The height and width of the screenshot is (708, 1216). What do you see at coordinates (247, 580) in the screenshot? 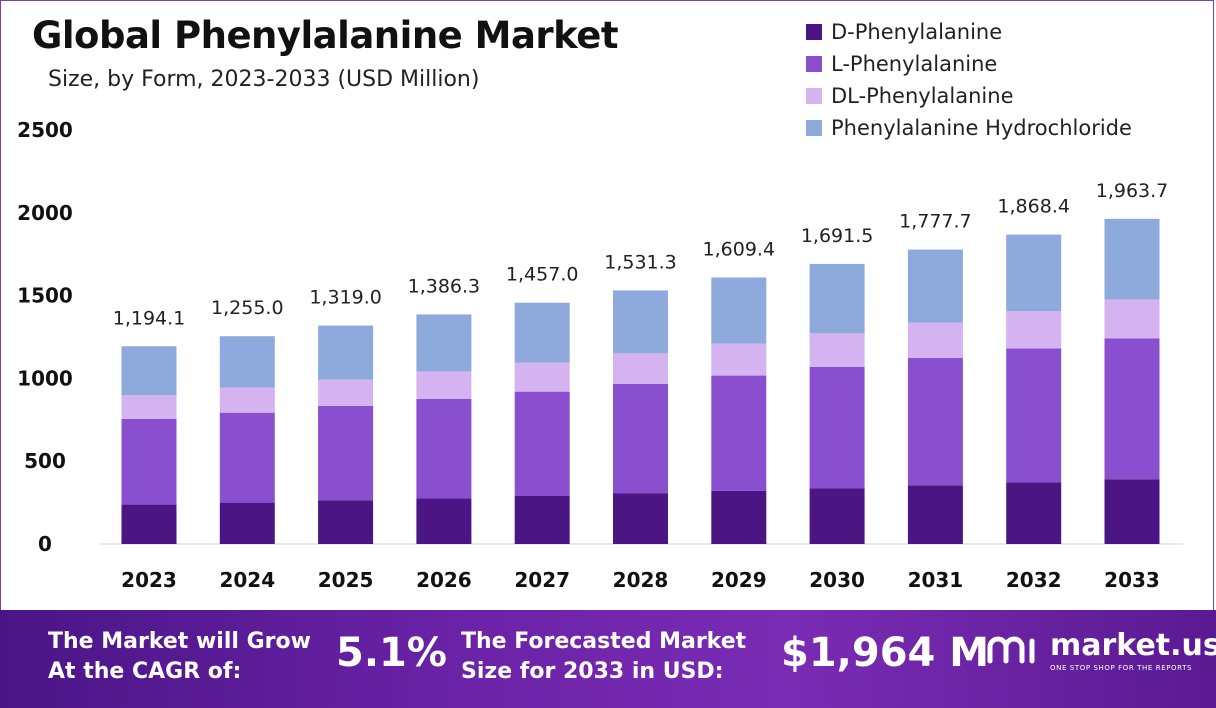
I see `x-tick-label: 2024` at bounding box center [247, 580].